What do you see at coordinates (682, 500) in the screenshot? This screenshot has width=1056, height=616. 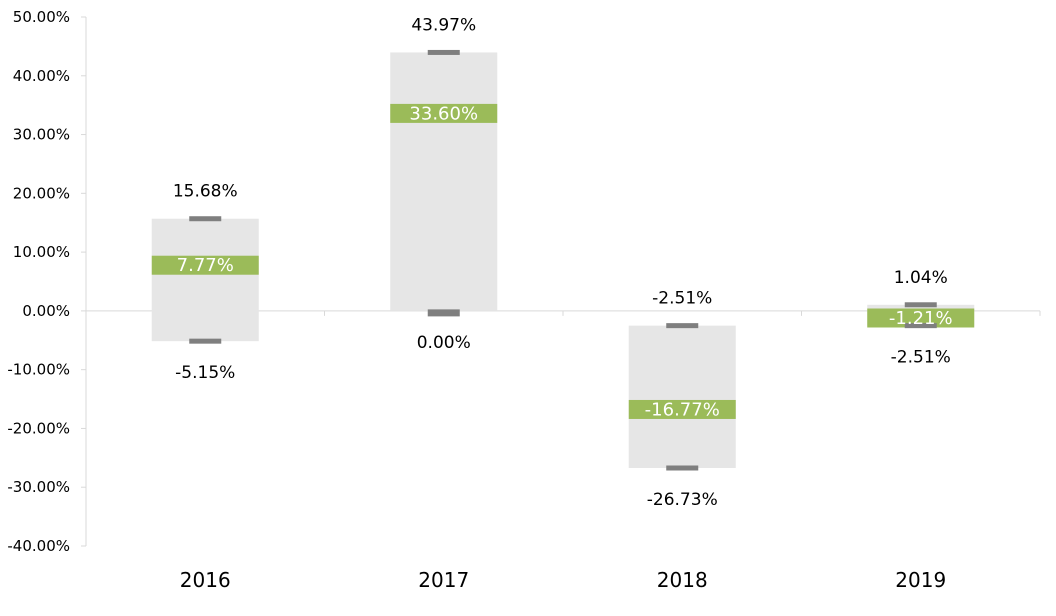 I see `min-label: -26.73%` at bounding box center [682, 500].